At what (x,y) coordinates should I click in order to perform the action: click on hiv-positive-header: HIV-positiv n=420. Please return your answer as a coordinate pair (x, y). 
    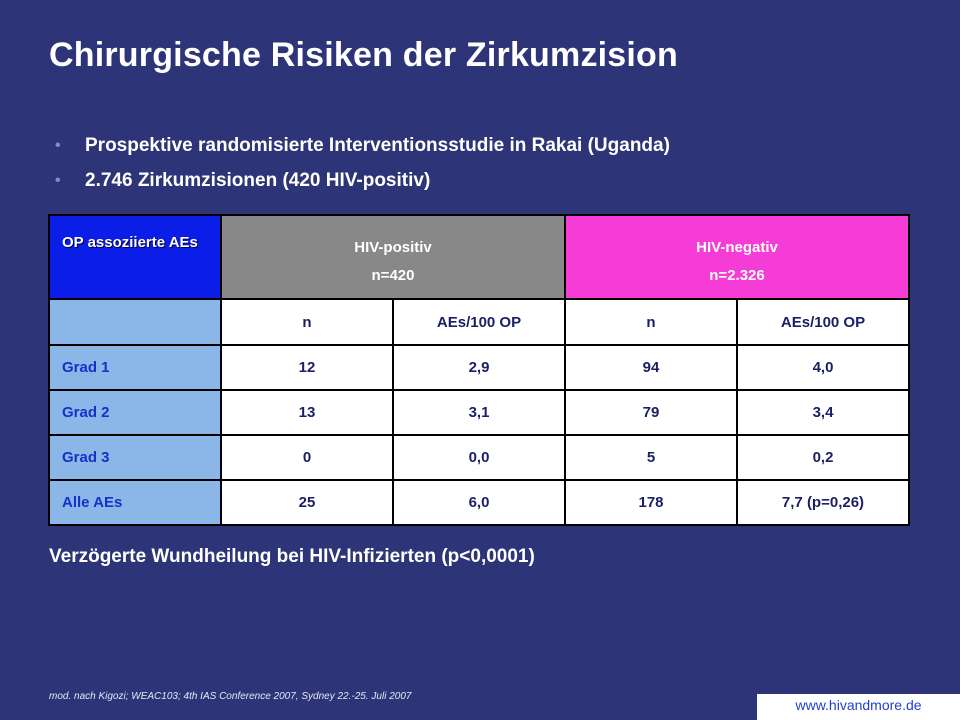
    Looking at the image, I should click on (393, 257).